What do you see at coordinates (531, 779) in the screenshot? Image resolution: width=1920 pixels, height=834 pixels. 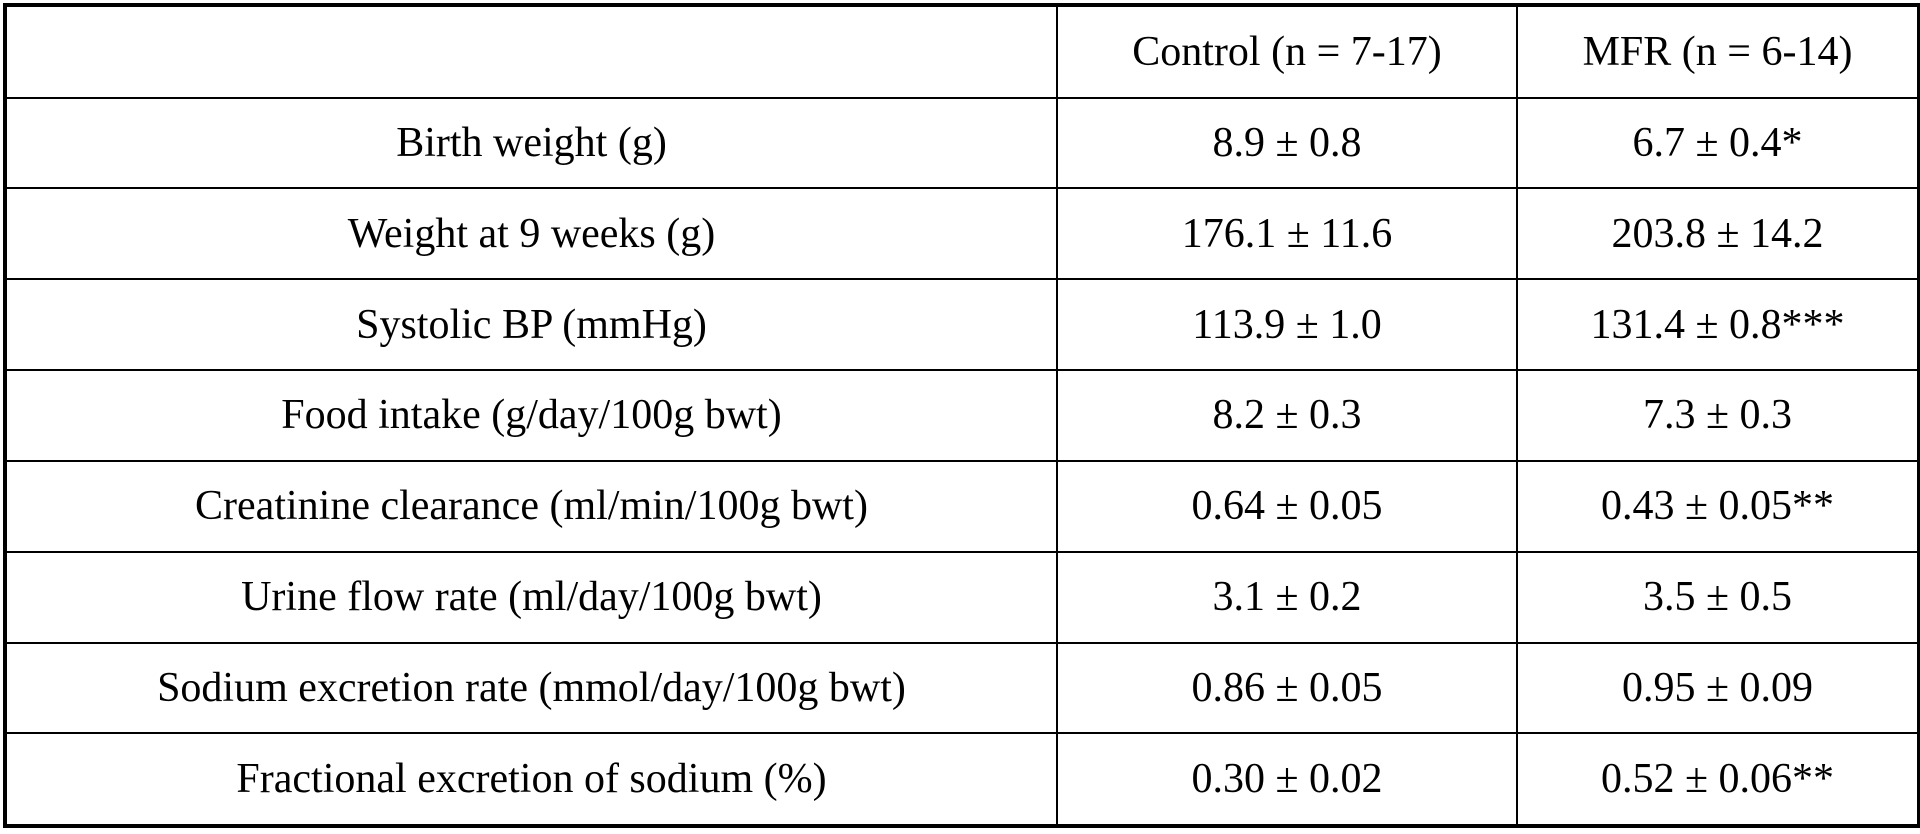 I see `row-label: Fractional excretion of sodium (%)` at bounding box center [531, 779].